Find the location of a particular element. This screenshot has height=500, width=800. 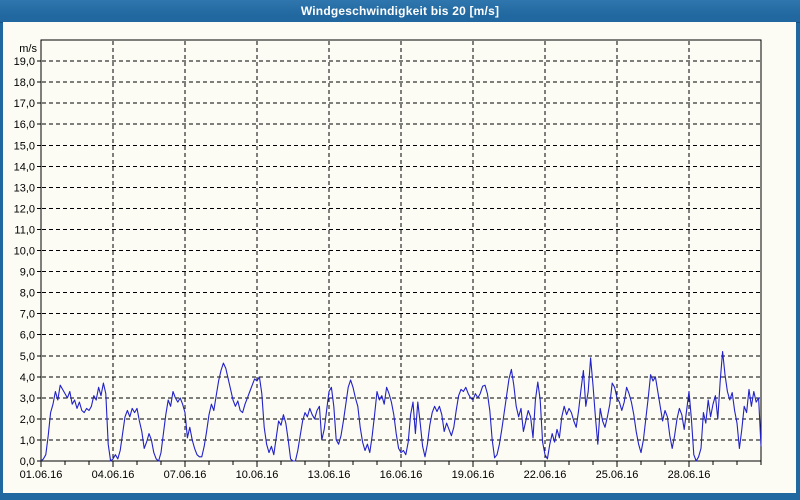

x-tick-label: 19.06.16 is located at coordinates (473, 475).